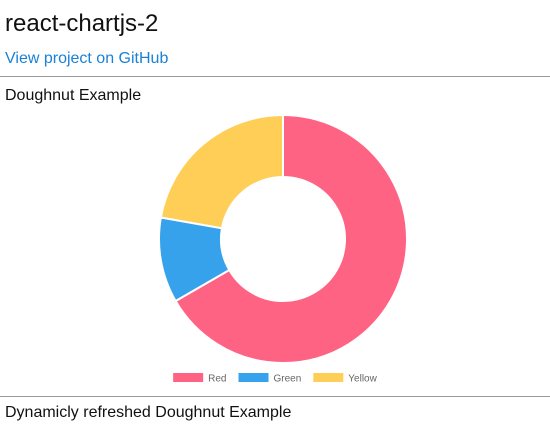  I want to click on legend-label-red: Red, so click(217, 379).